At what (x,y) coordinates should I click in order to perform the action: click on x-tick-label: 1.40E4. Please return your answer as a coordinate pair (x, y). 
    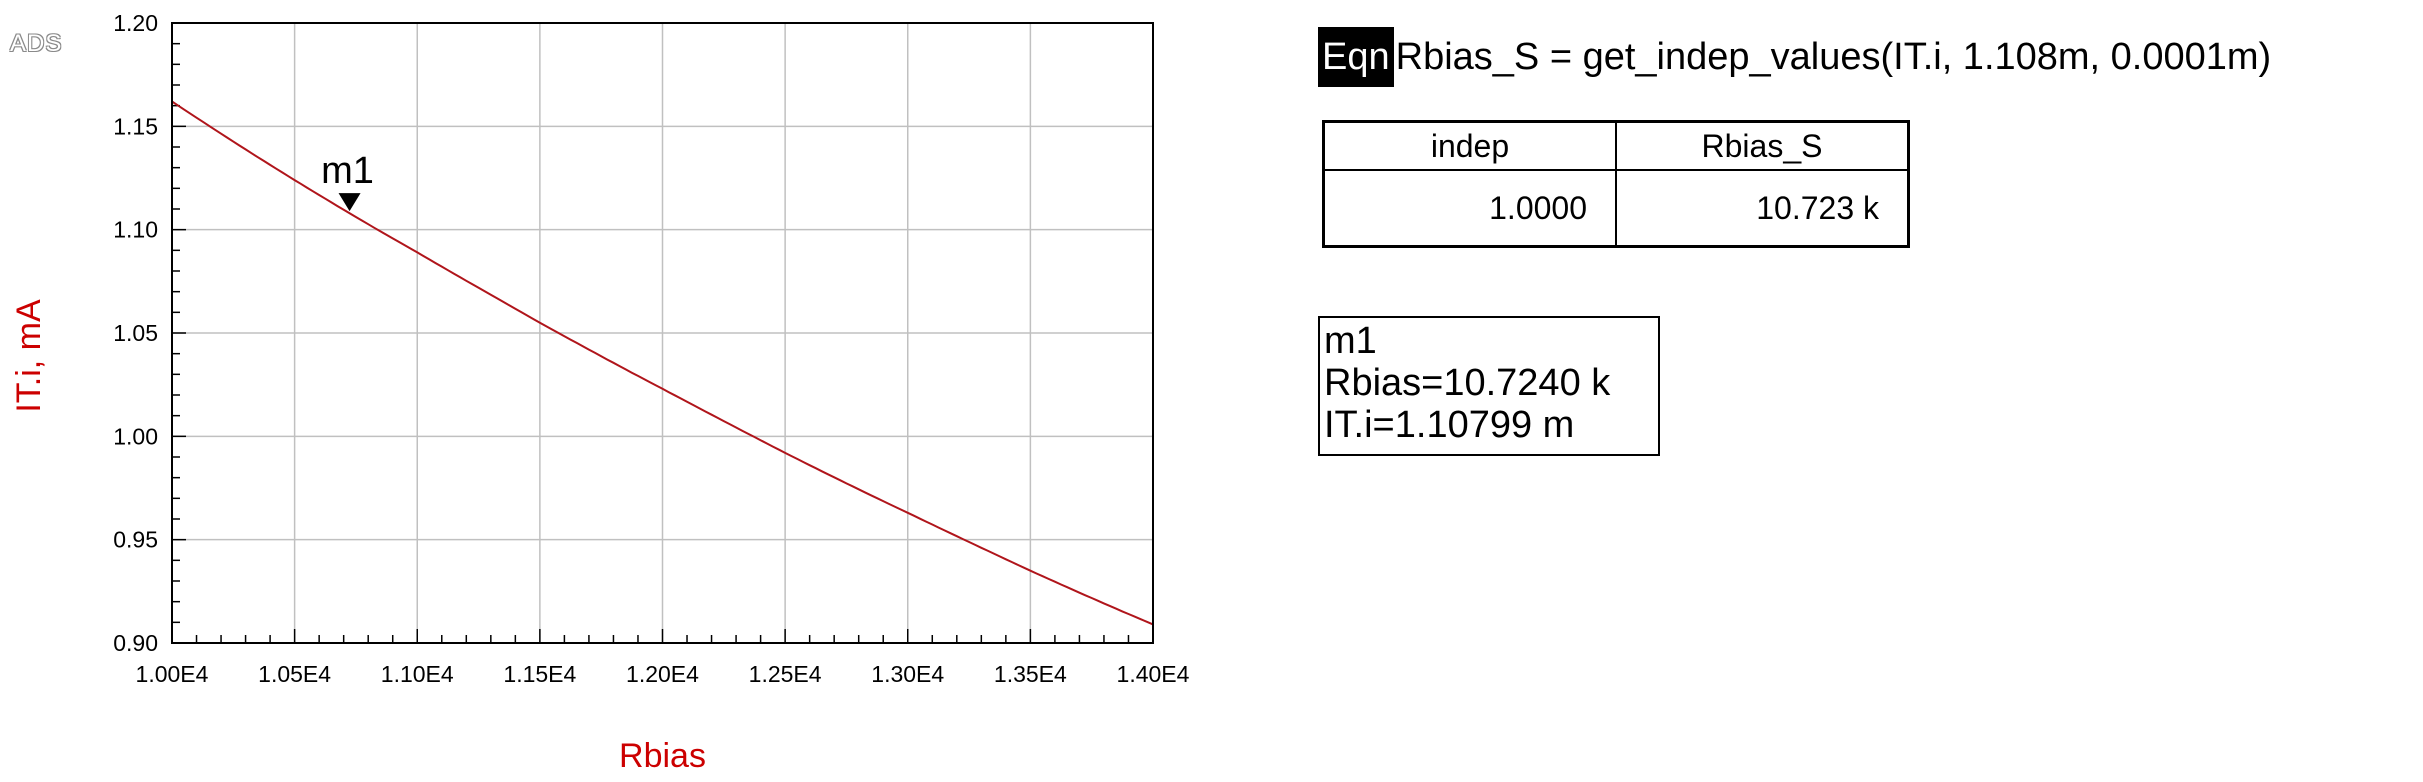
    Looking at the image, I should click on (1153, 674).